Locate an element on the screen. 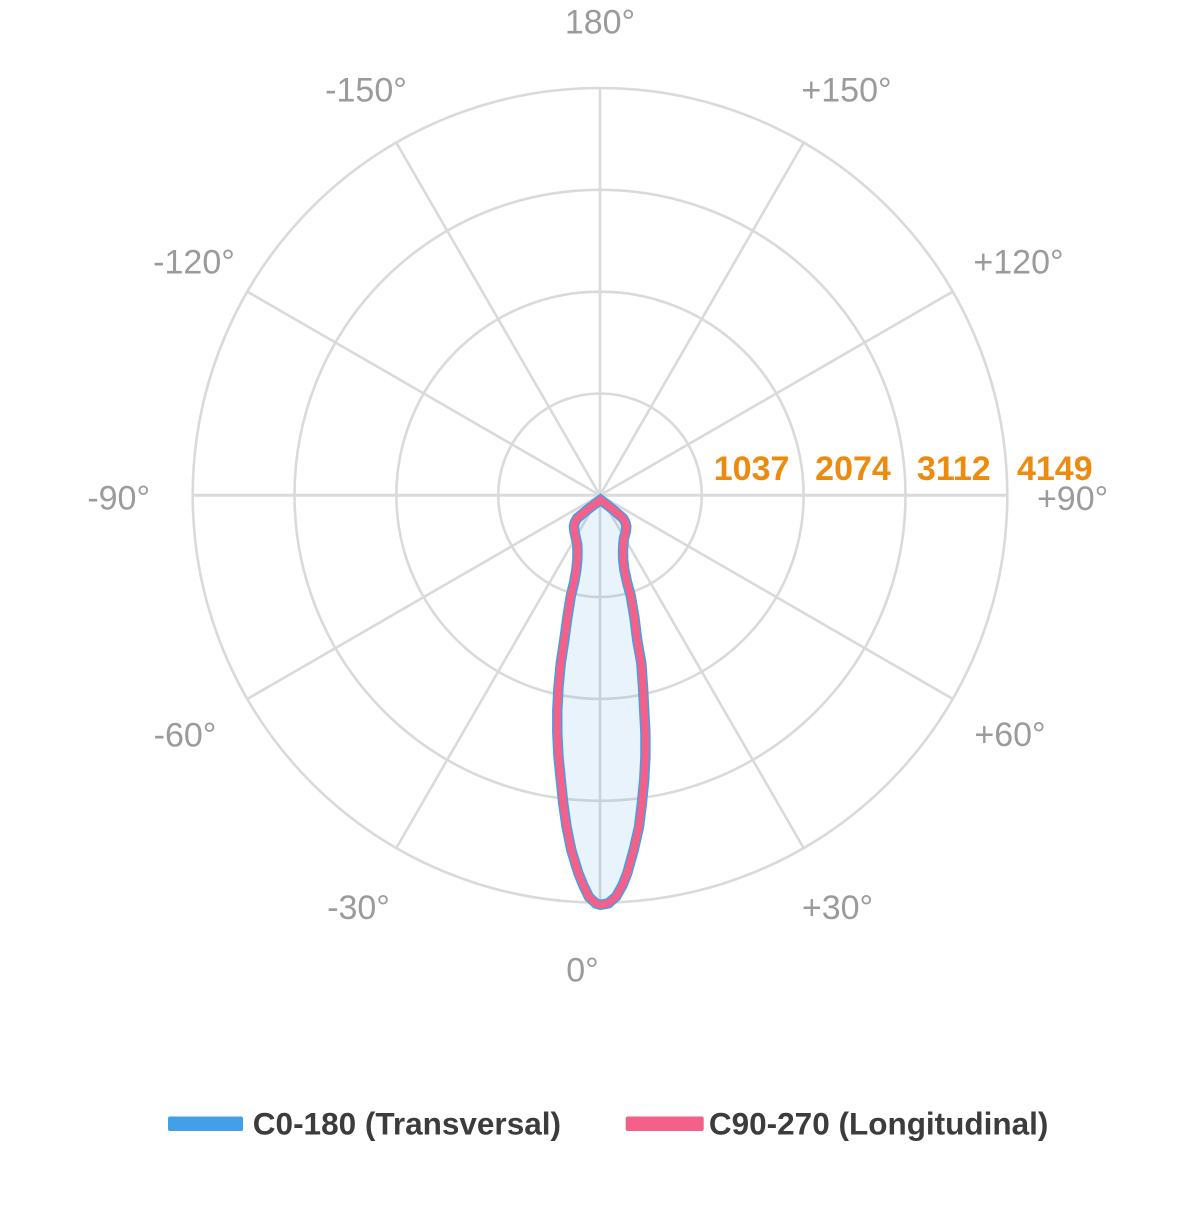  svg-text: 2074 is located at coordinates (853, 469).